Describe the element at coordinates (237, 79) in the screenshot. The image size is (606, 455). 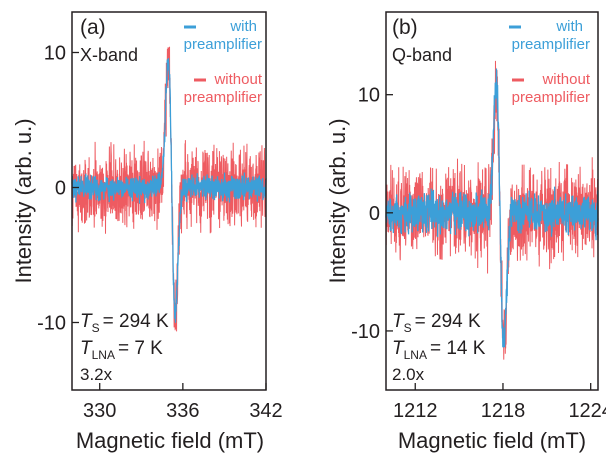
I see `panel-a-legend-without-line1: without` at that location.